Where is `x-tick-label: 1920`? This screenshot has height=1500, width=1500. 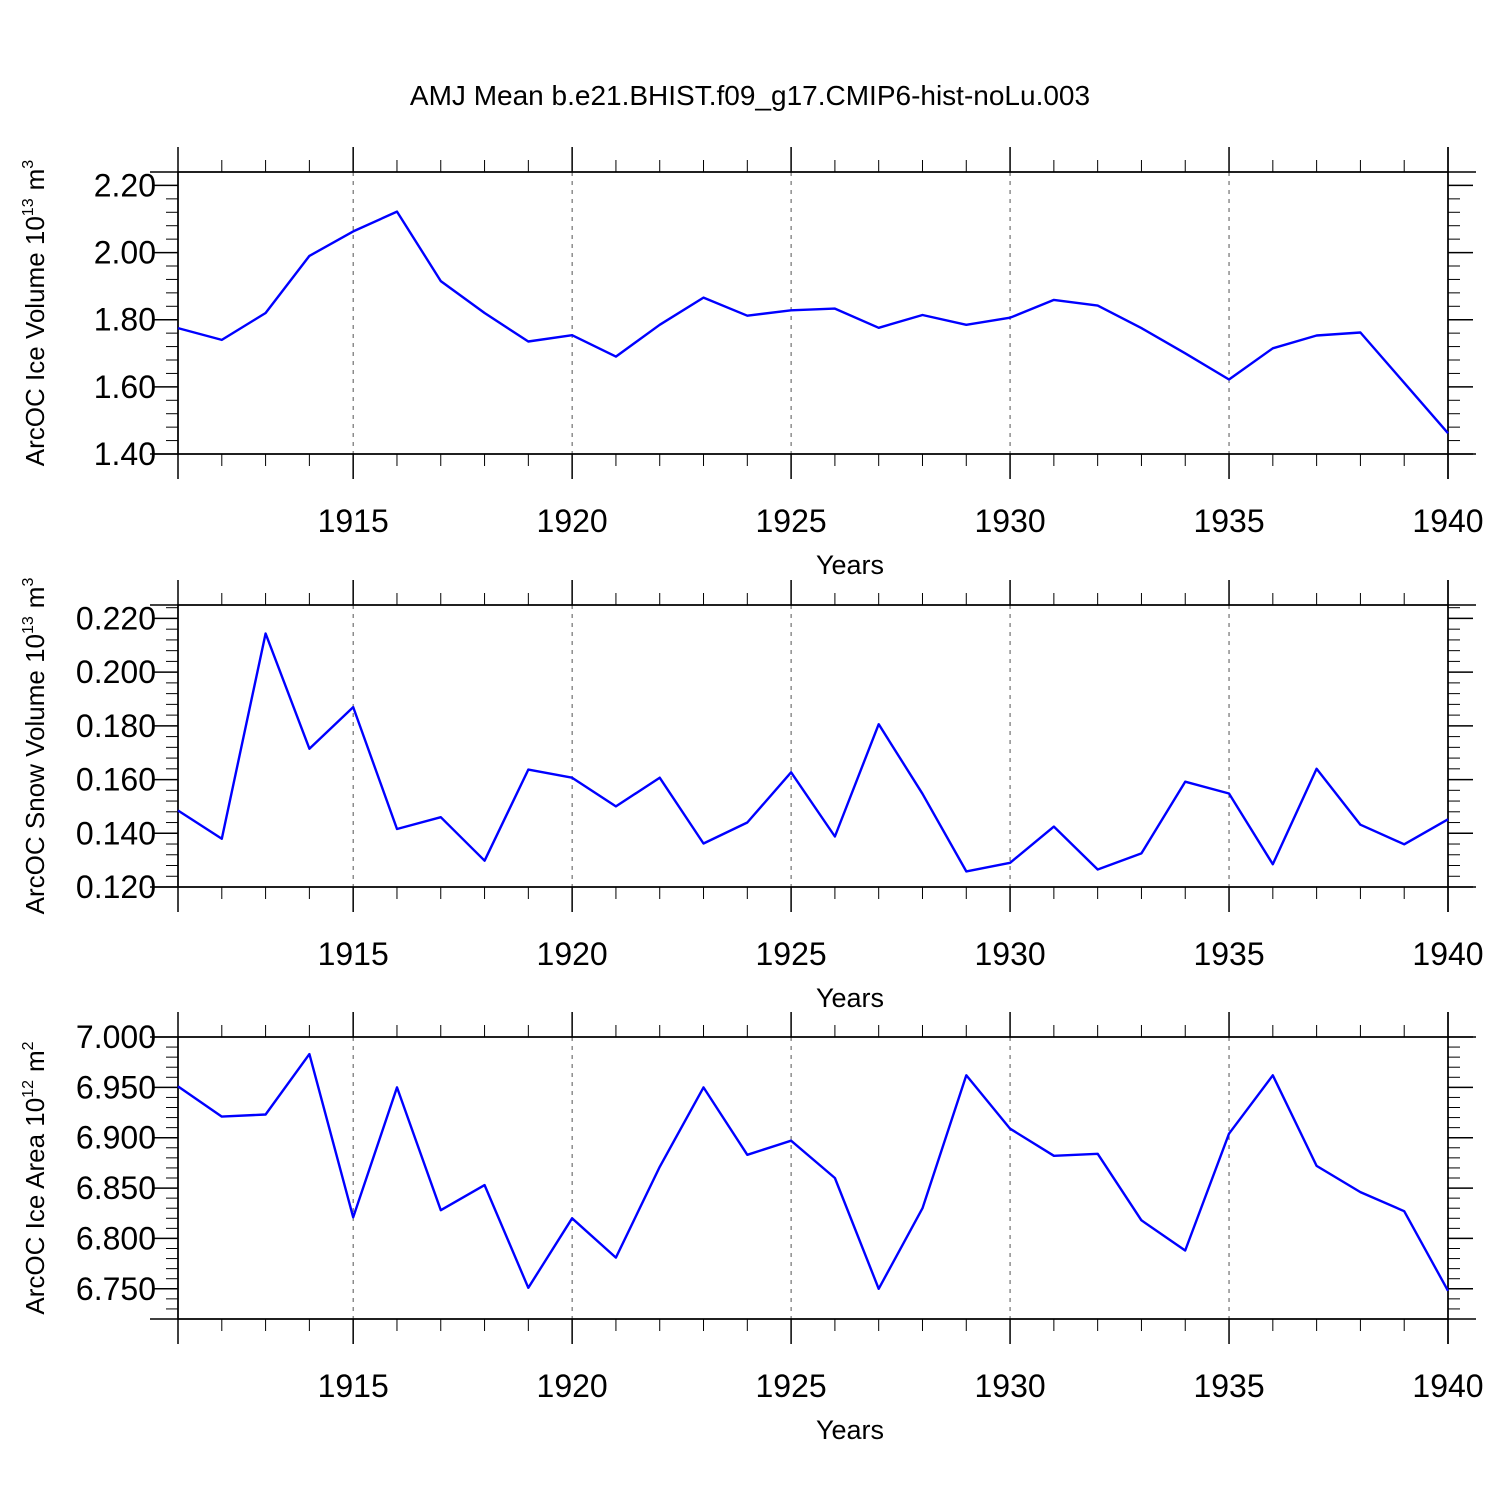
x-tick-label: 1920 is located at coordinates (572, 1386).